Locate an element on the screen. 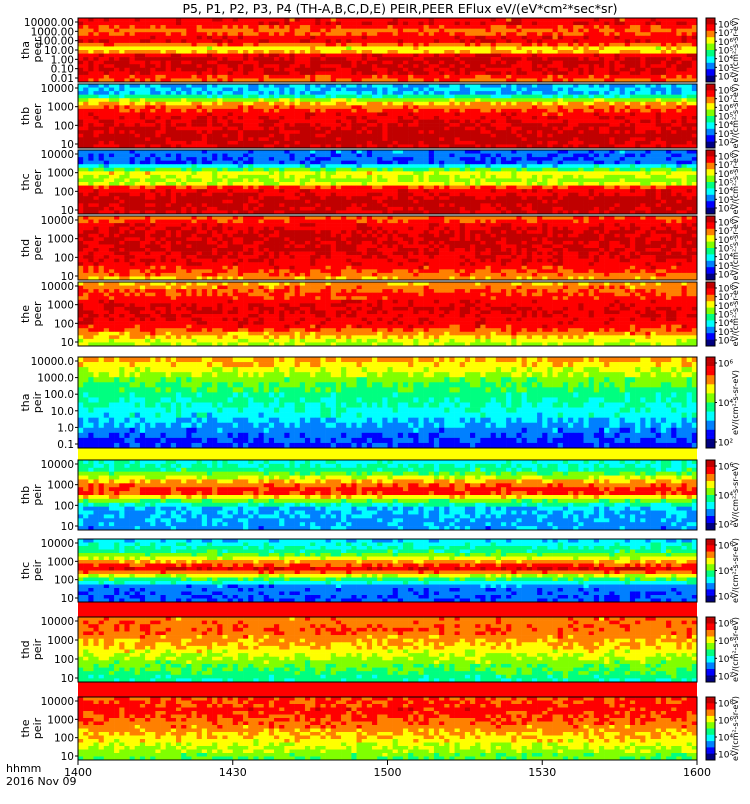 The width and height of the screenshot is (750, 804). panel-separator-band is located at coordinates (387, 454).